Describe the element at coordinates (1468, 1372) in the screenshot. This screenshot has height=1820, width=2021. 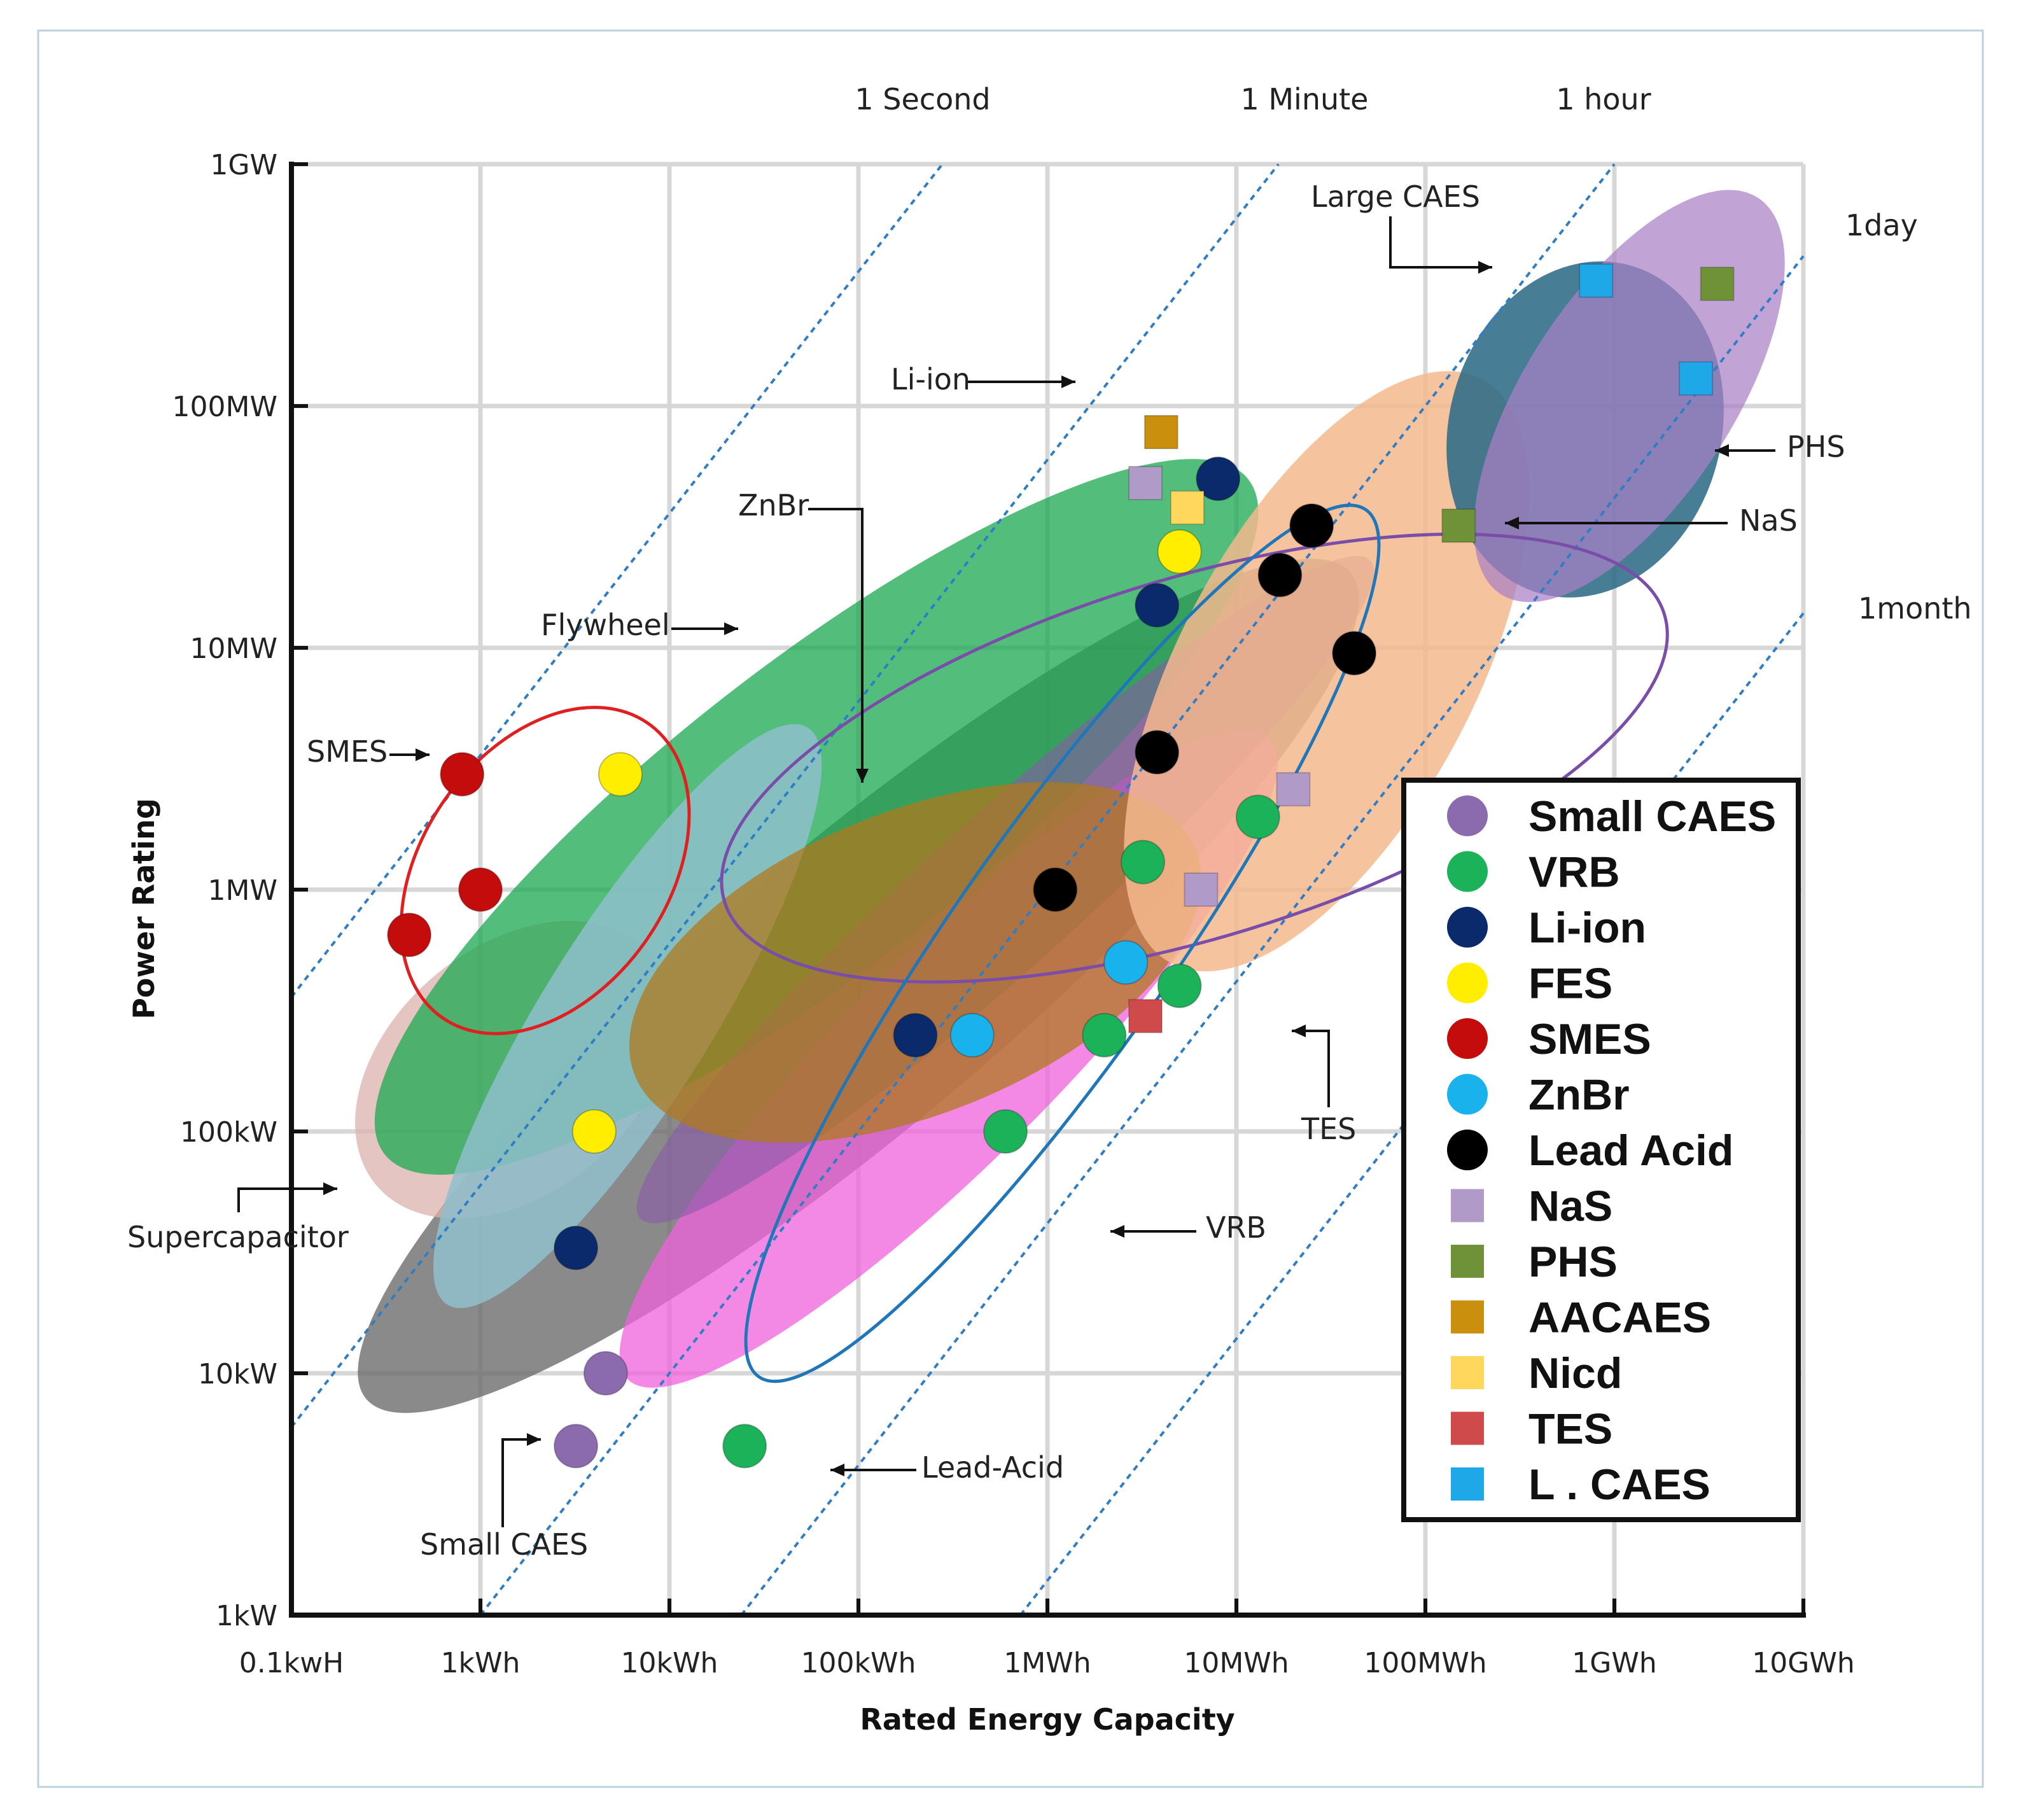
I see `legend-marker-nicd` at that location.